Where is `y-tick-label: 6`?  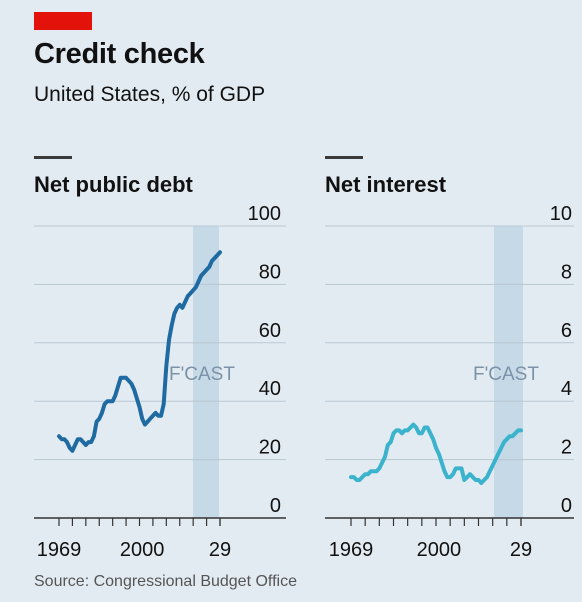
y-tick-label: 6 is located at coordinates (566, 331).